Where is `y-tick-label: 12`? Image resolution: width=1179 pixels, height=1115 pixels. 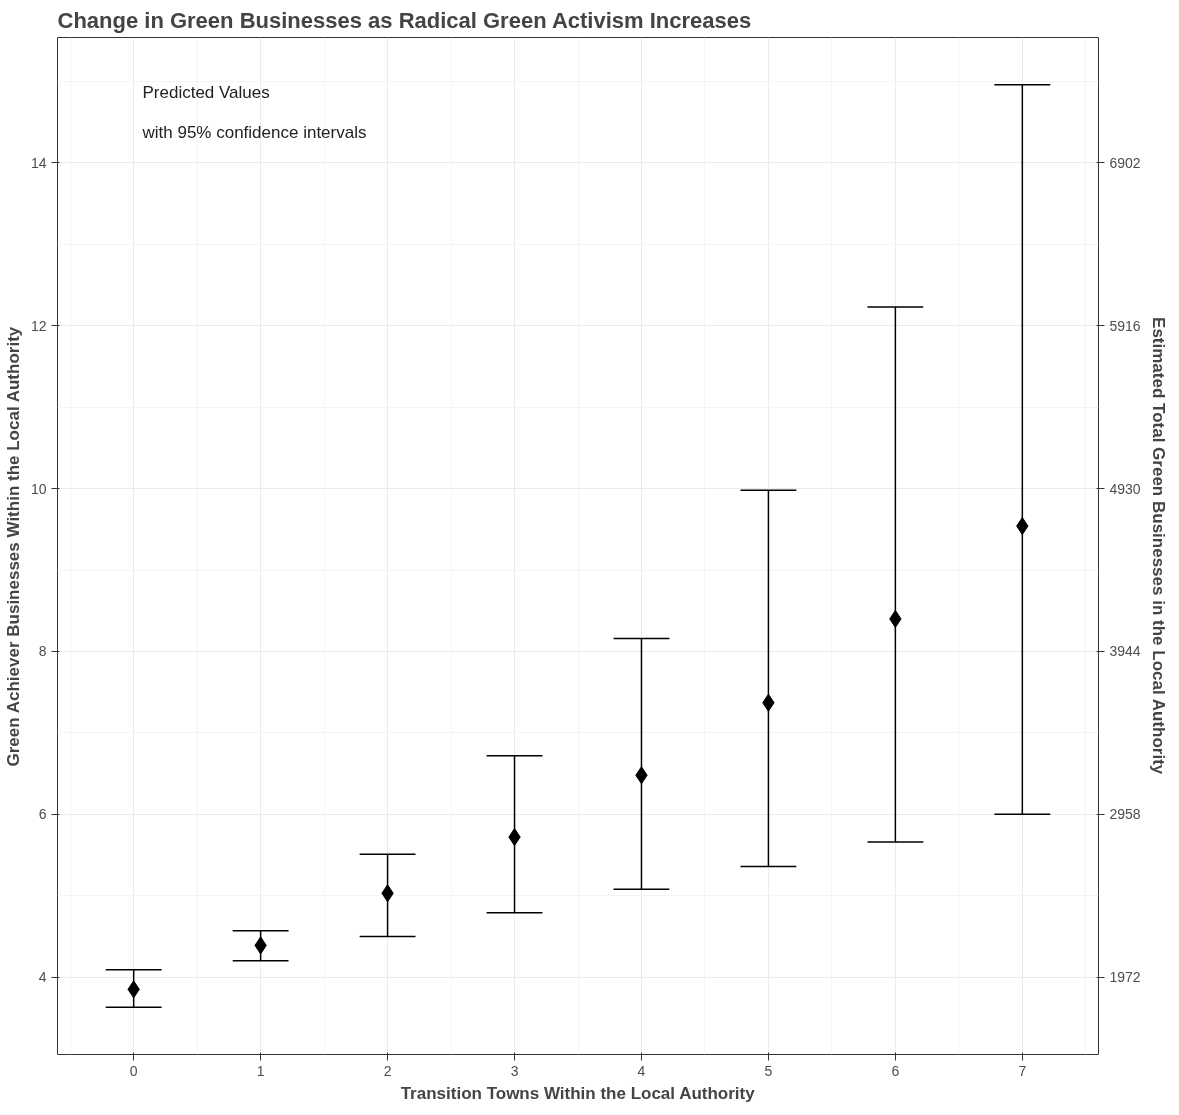
y-tick-label: 12 is located at coordinates (38, 325).